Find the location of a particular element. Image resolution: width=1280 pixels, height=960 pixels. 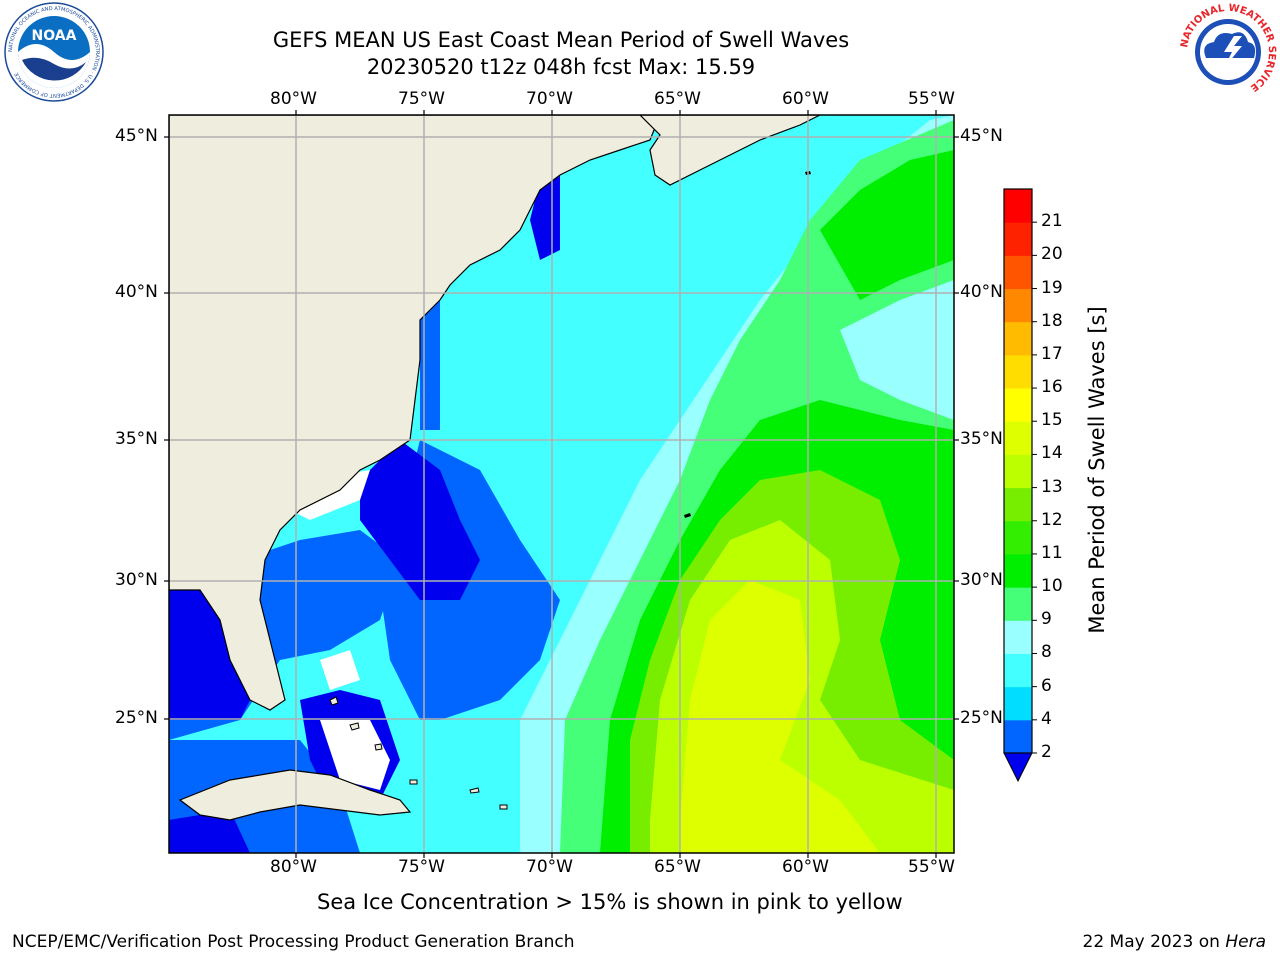

lat-label-left: 40°N is located at coordinates (136, 292).